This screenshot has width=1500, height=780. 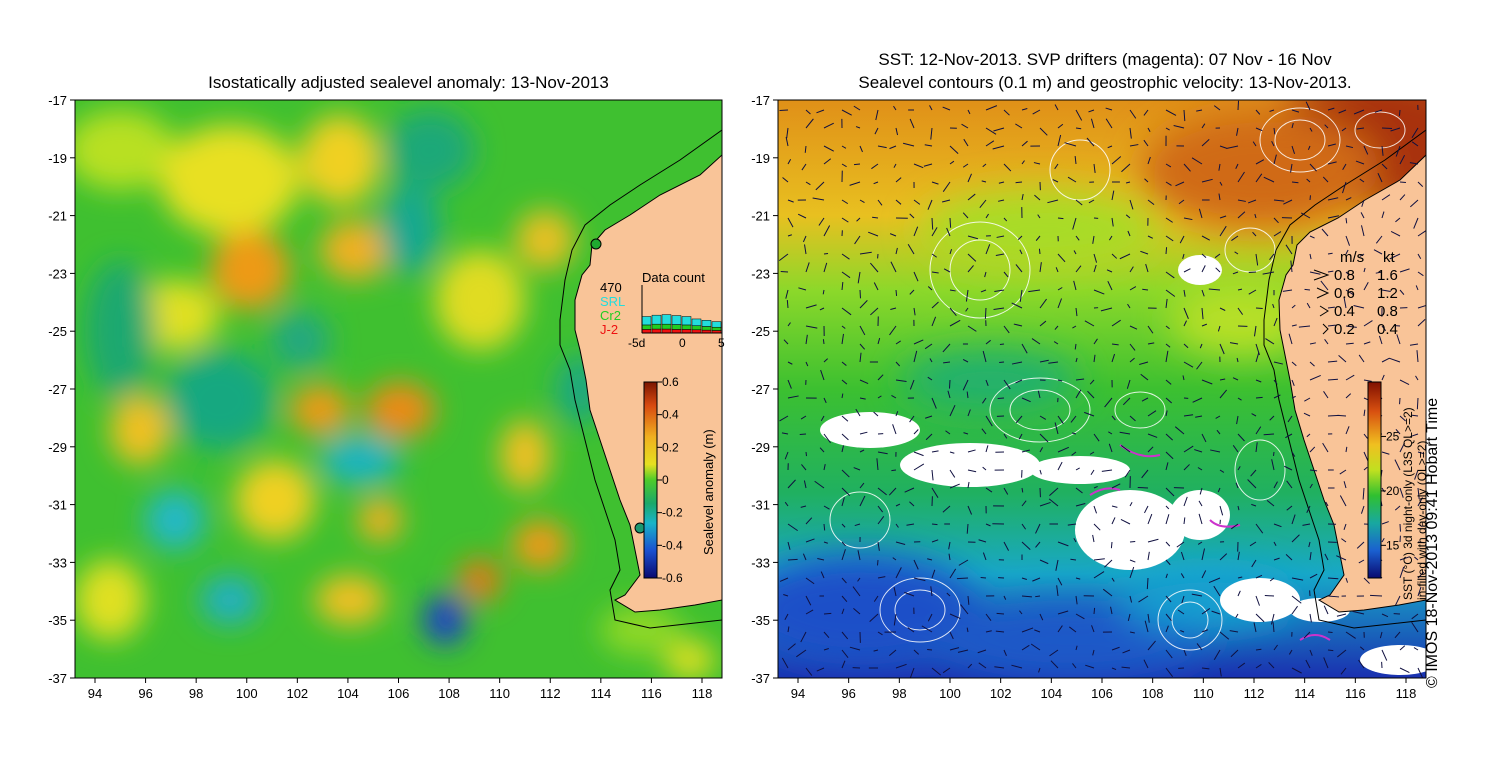 What do you see at coordinates (609, 329) in the screenshot?
I see `legend-j2: J-2` at bounding box center [609, 329].